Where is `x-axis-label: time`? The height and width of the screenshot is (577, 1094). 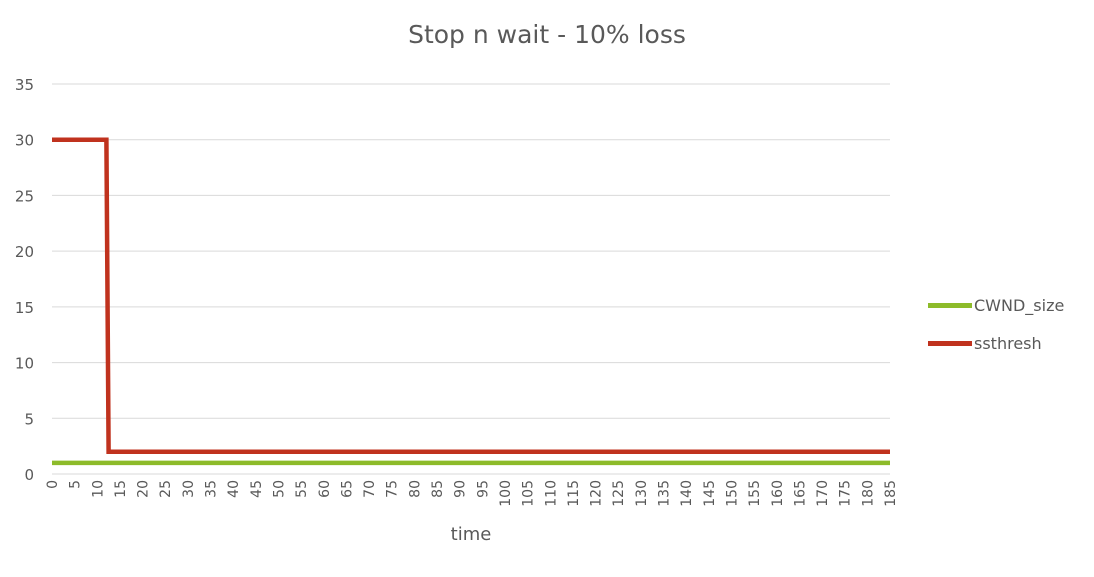
x-axis-label: time is located at coordinates (471, 534).